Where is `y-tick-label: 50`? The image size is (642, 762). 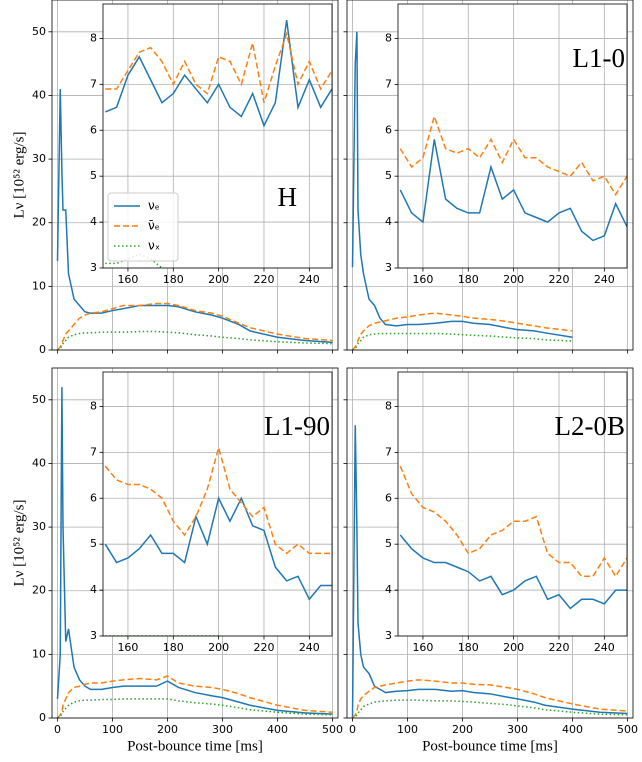
y-tick-label: 50 is located at coordinates (39, 31).